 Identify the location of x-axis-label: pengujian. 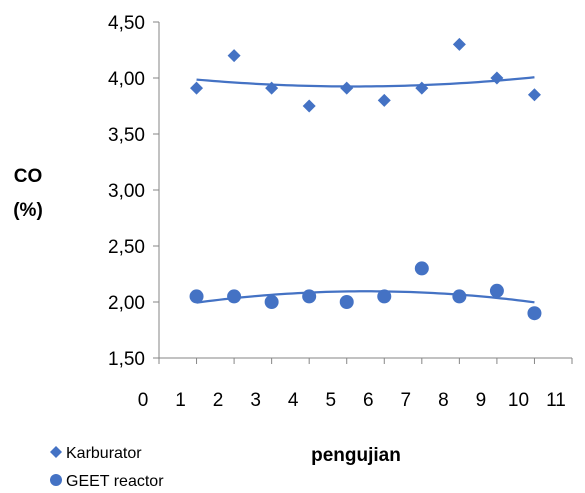
(356, 455).